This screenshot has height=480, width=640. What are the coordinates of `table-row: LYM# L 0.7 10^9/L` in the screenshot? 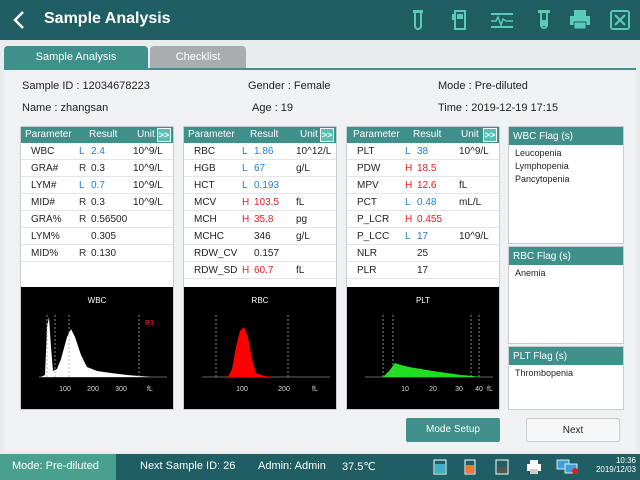 It's located at (97, 185).